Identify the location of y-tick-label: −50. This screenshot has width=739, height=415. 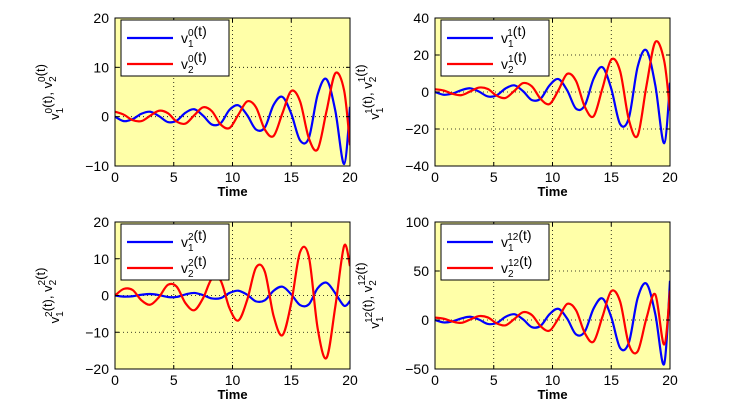
(417, 369).